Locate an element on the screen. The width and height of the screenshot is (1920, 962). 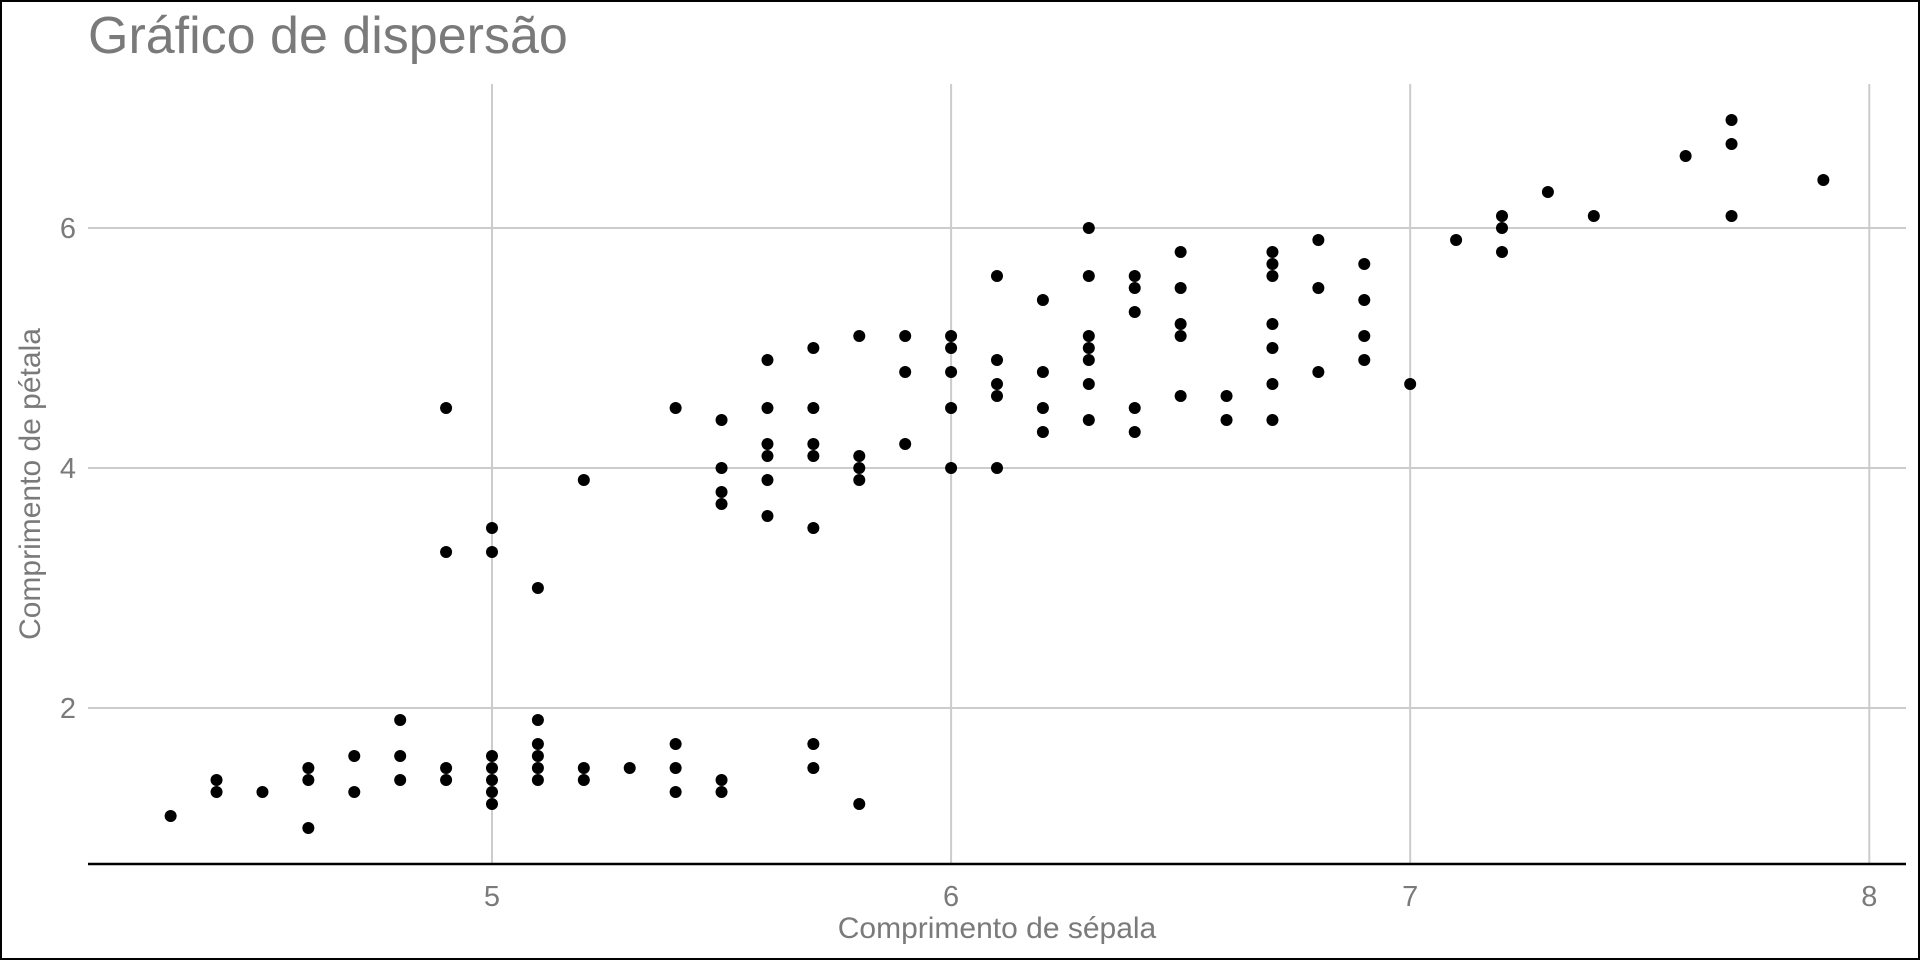
y-tick-label: 2 is located at coordinates (68, 709).